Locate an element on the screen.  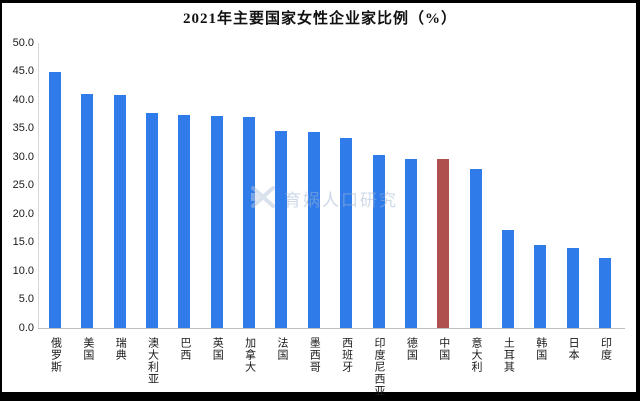
x-axis-category-label: 西班牙 is located at coordinates (346, 355).